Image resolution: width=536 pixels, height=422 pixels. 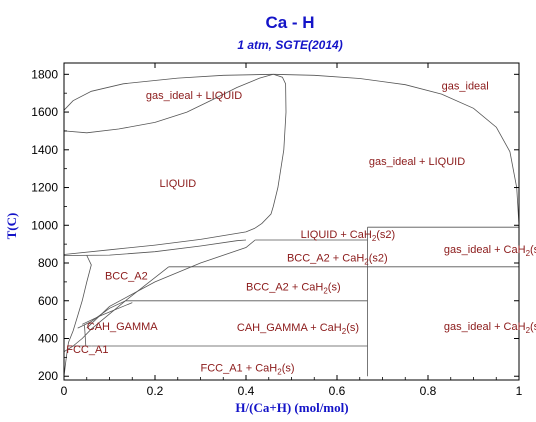 I want to click on boundary-bcc-left-low, so click(x=77, y=316).